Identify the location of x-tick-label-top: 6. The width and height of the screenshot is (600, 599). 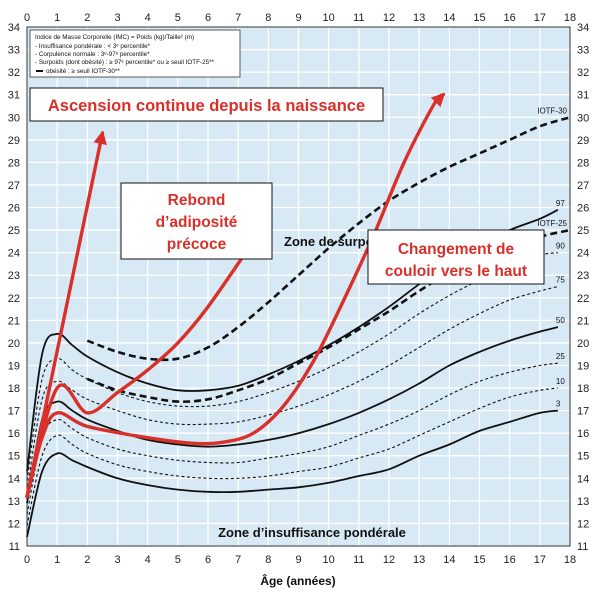
(208, 18).